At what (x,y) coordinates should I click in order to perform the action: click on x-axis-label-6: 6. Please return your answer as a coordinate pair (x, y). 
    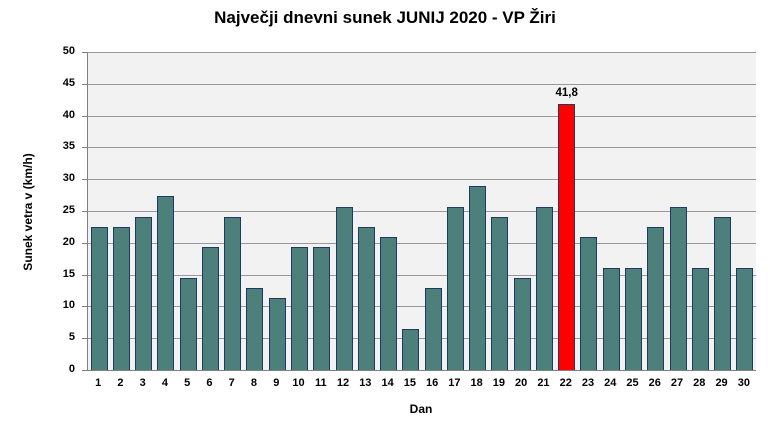
    Looking at the image, I should click on (209, 383).